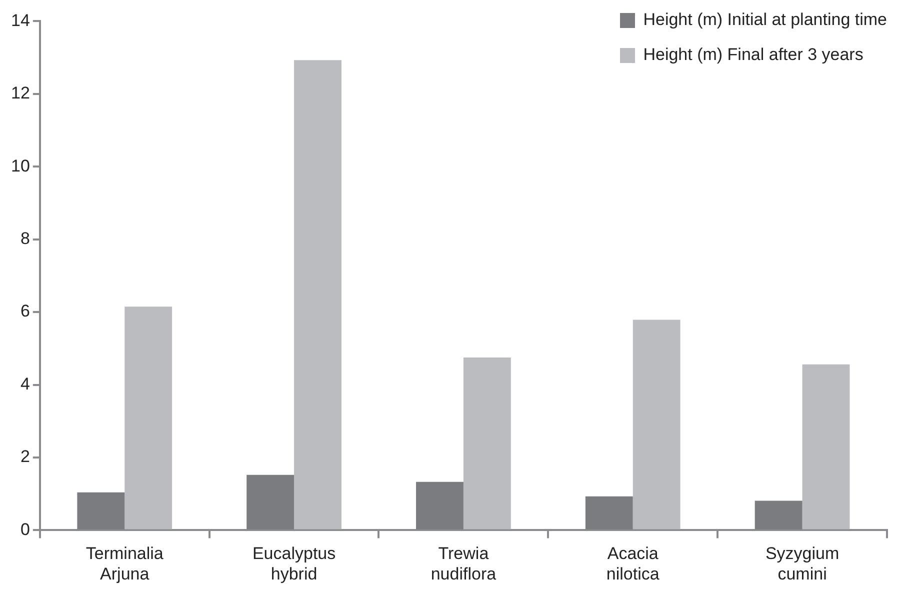 This screenshot has width=899, height=599. Describe the element at coordinates (20, 166) in the screenshot. I see `y-tick-label: 10` at that location.